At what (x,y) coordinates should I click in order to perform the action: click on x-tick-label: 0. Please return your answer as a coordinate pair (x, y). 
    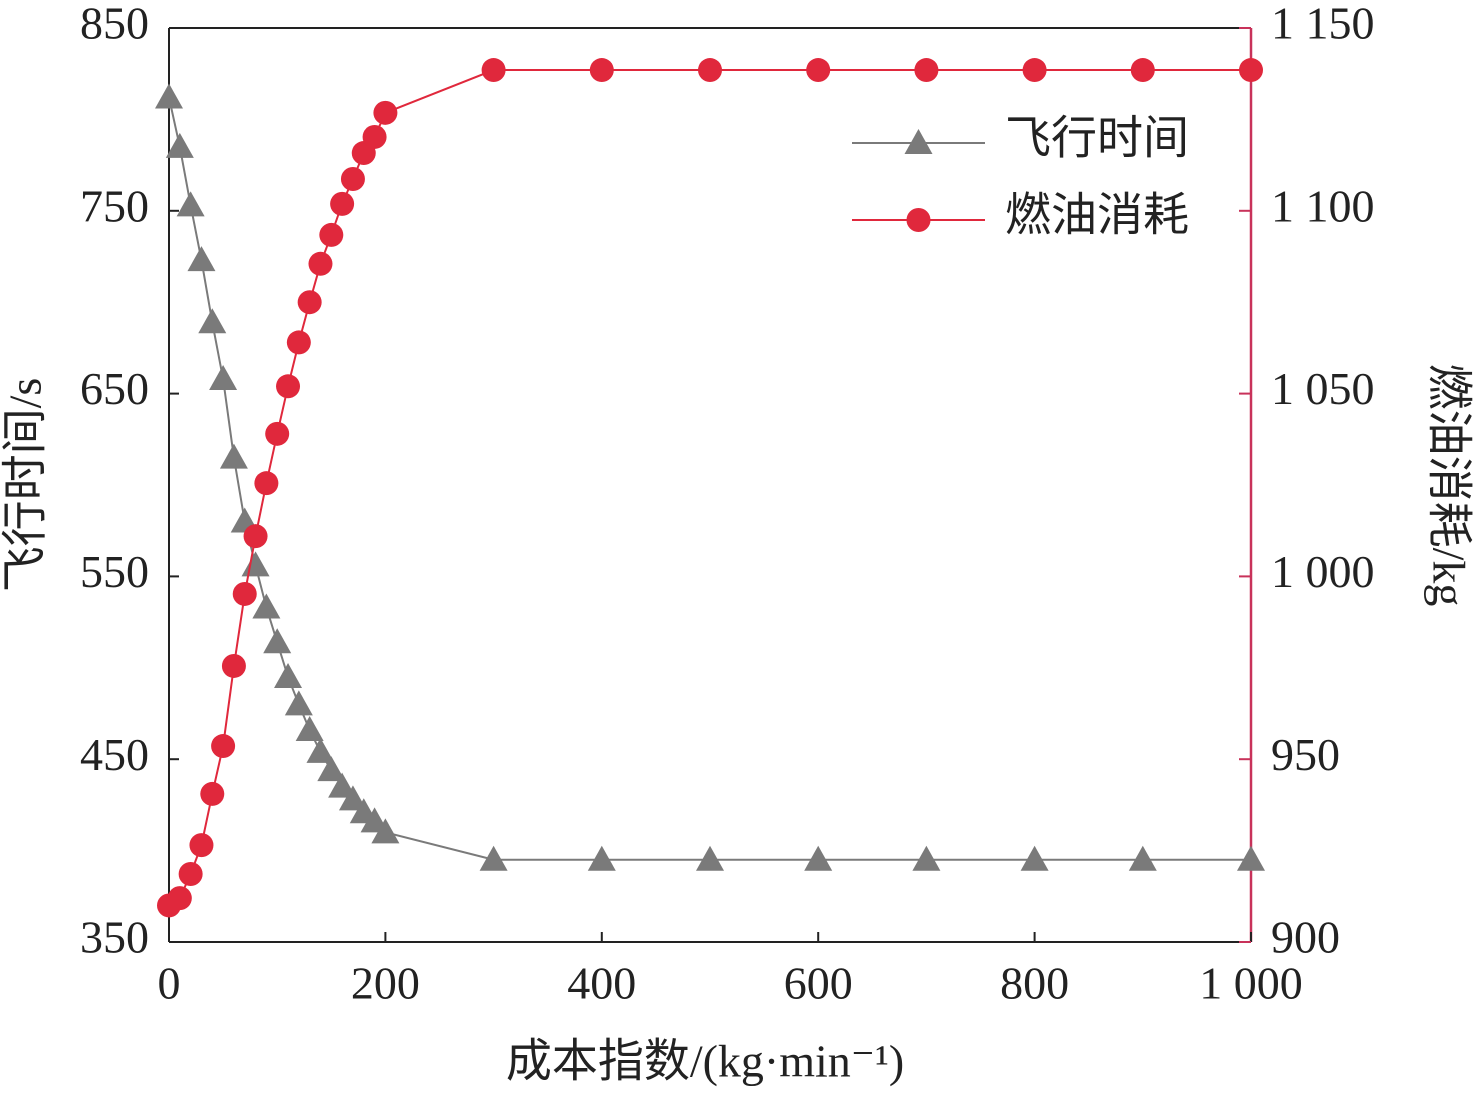
    Looking at the image, I should click on (169, 983).